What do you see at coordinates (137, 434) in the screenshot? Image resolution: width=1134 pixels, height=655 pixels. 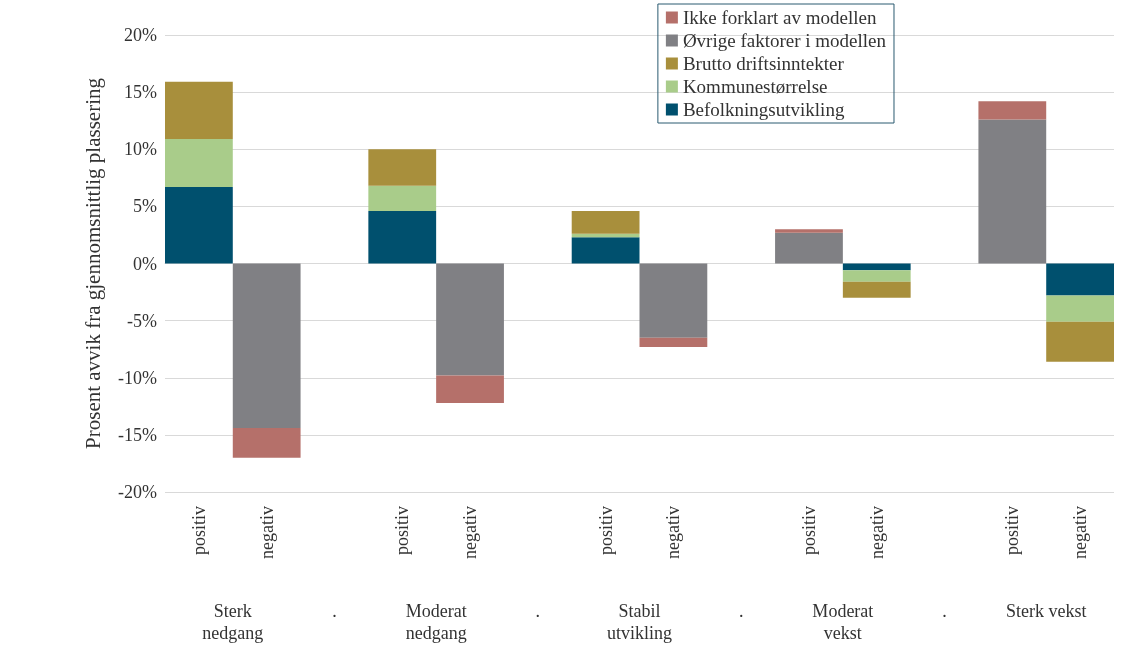 I see `y-tick-label: -15%` at bounding box center [137, 434].